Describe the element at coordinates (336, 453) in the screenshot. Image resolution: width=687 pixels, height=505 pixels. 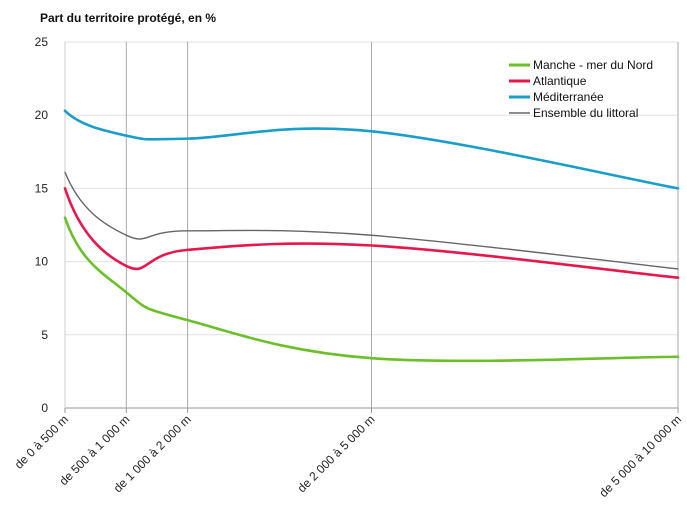
I see `x-tick-label: de 2 000 à 5 000 m` at that location.